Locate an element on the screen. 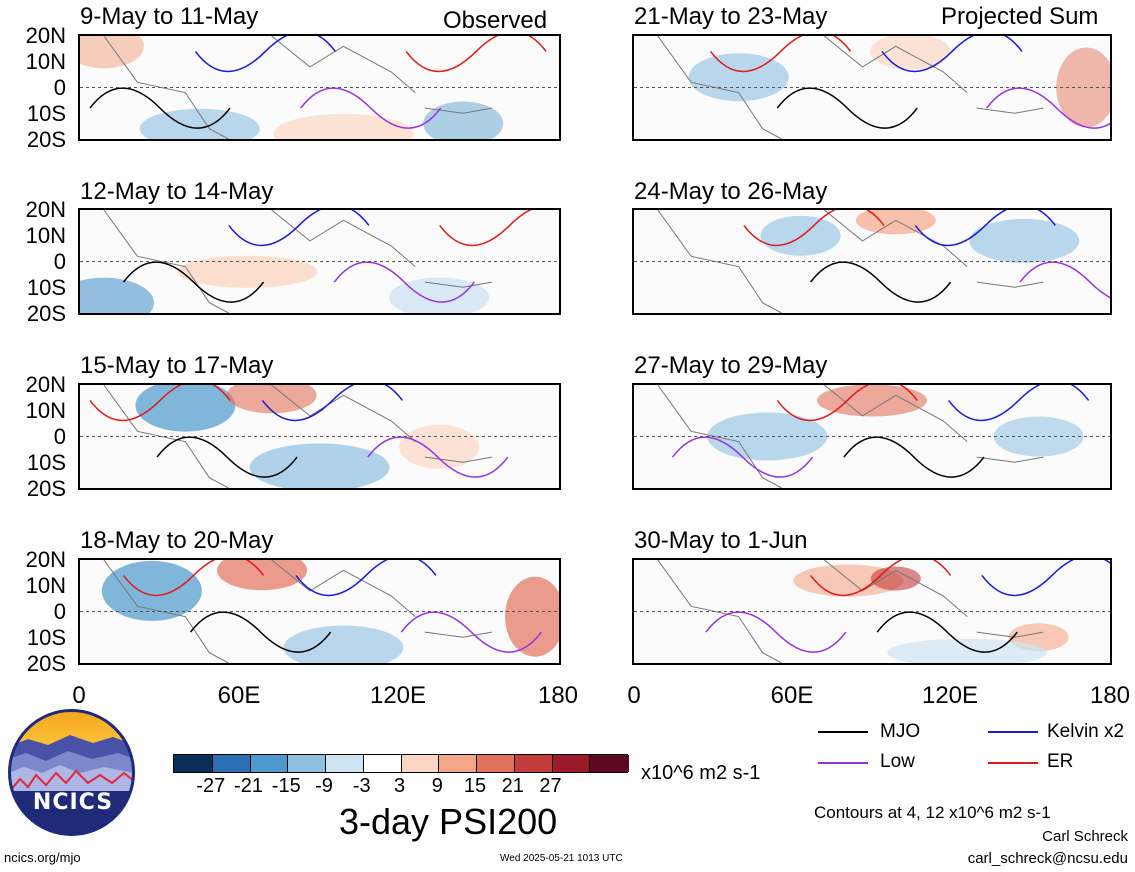 The height and width of the screenshot is (872, 1135). x-tick-right-0: 0 is located at coordinates (634, 695).